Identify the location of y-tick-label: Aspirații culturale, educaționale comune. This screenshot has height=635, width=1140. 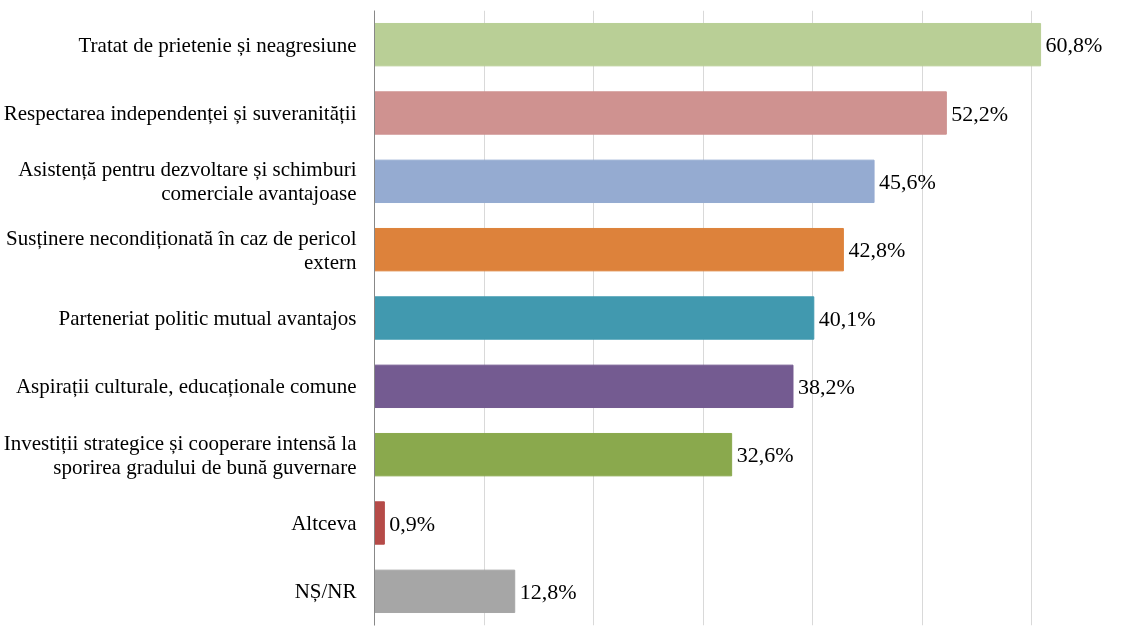
(186, 386).